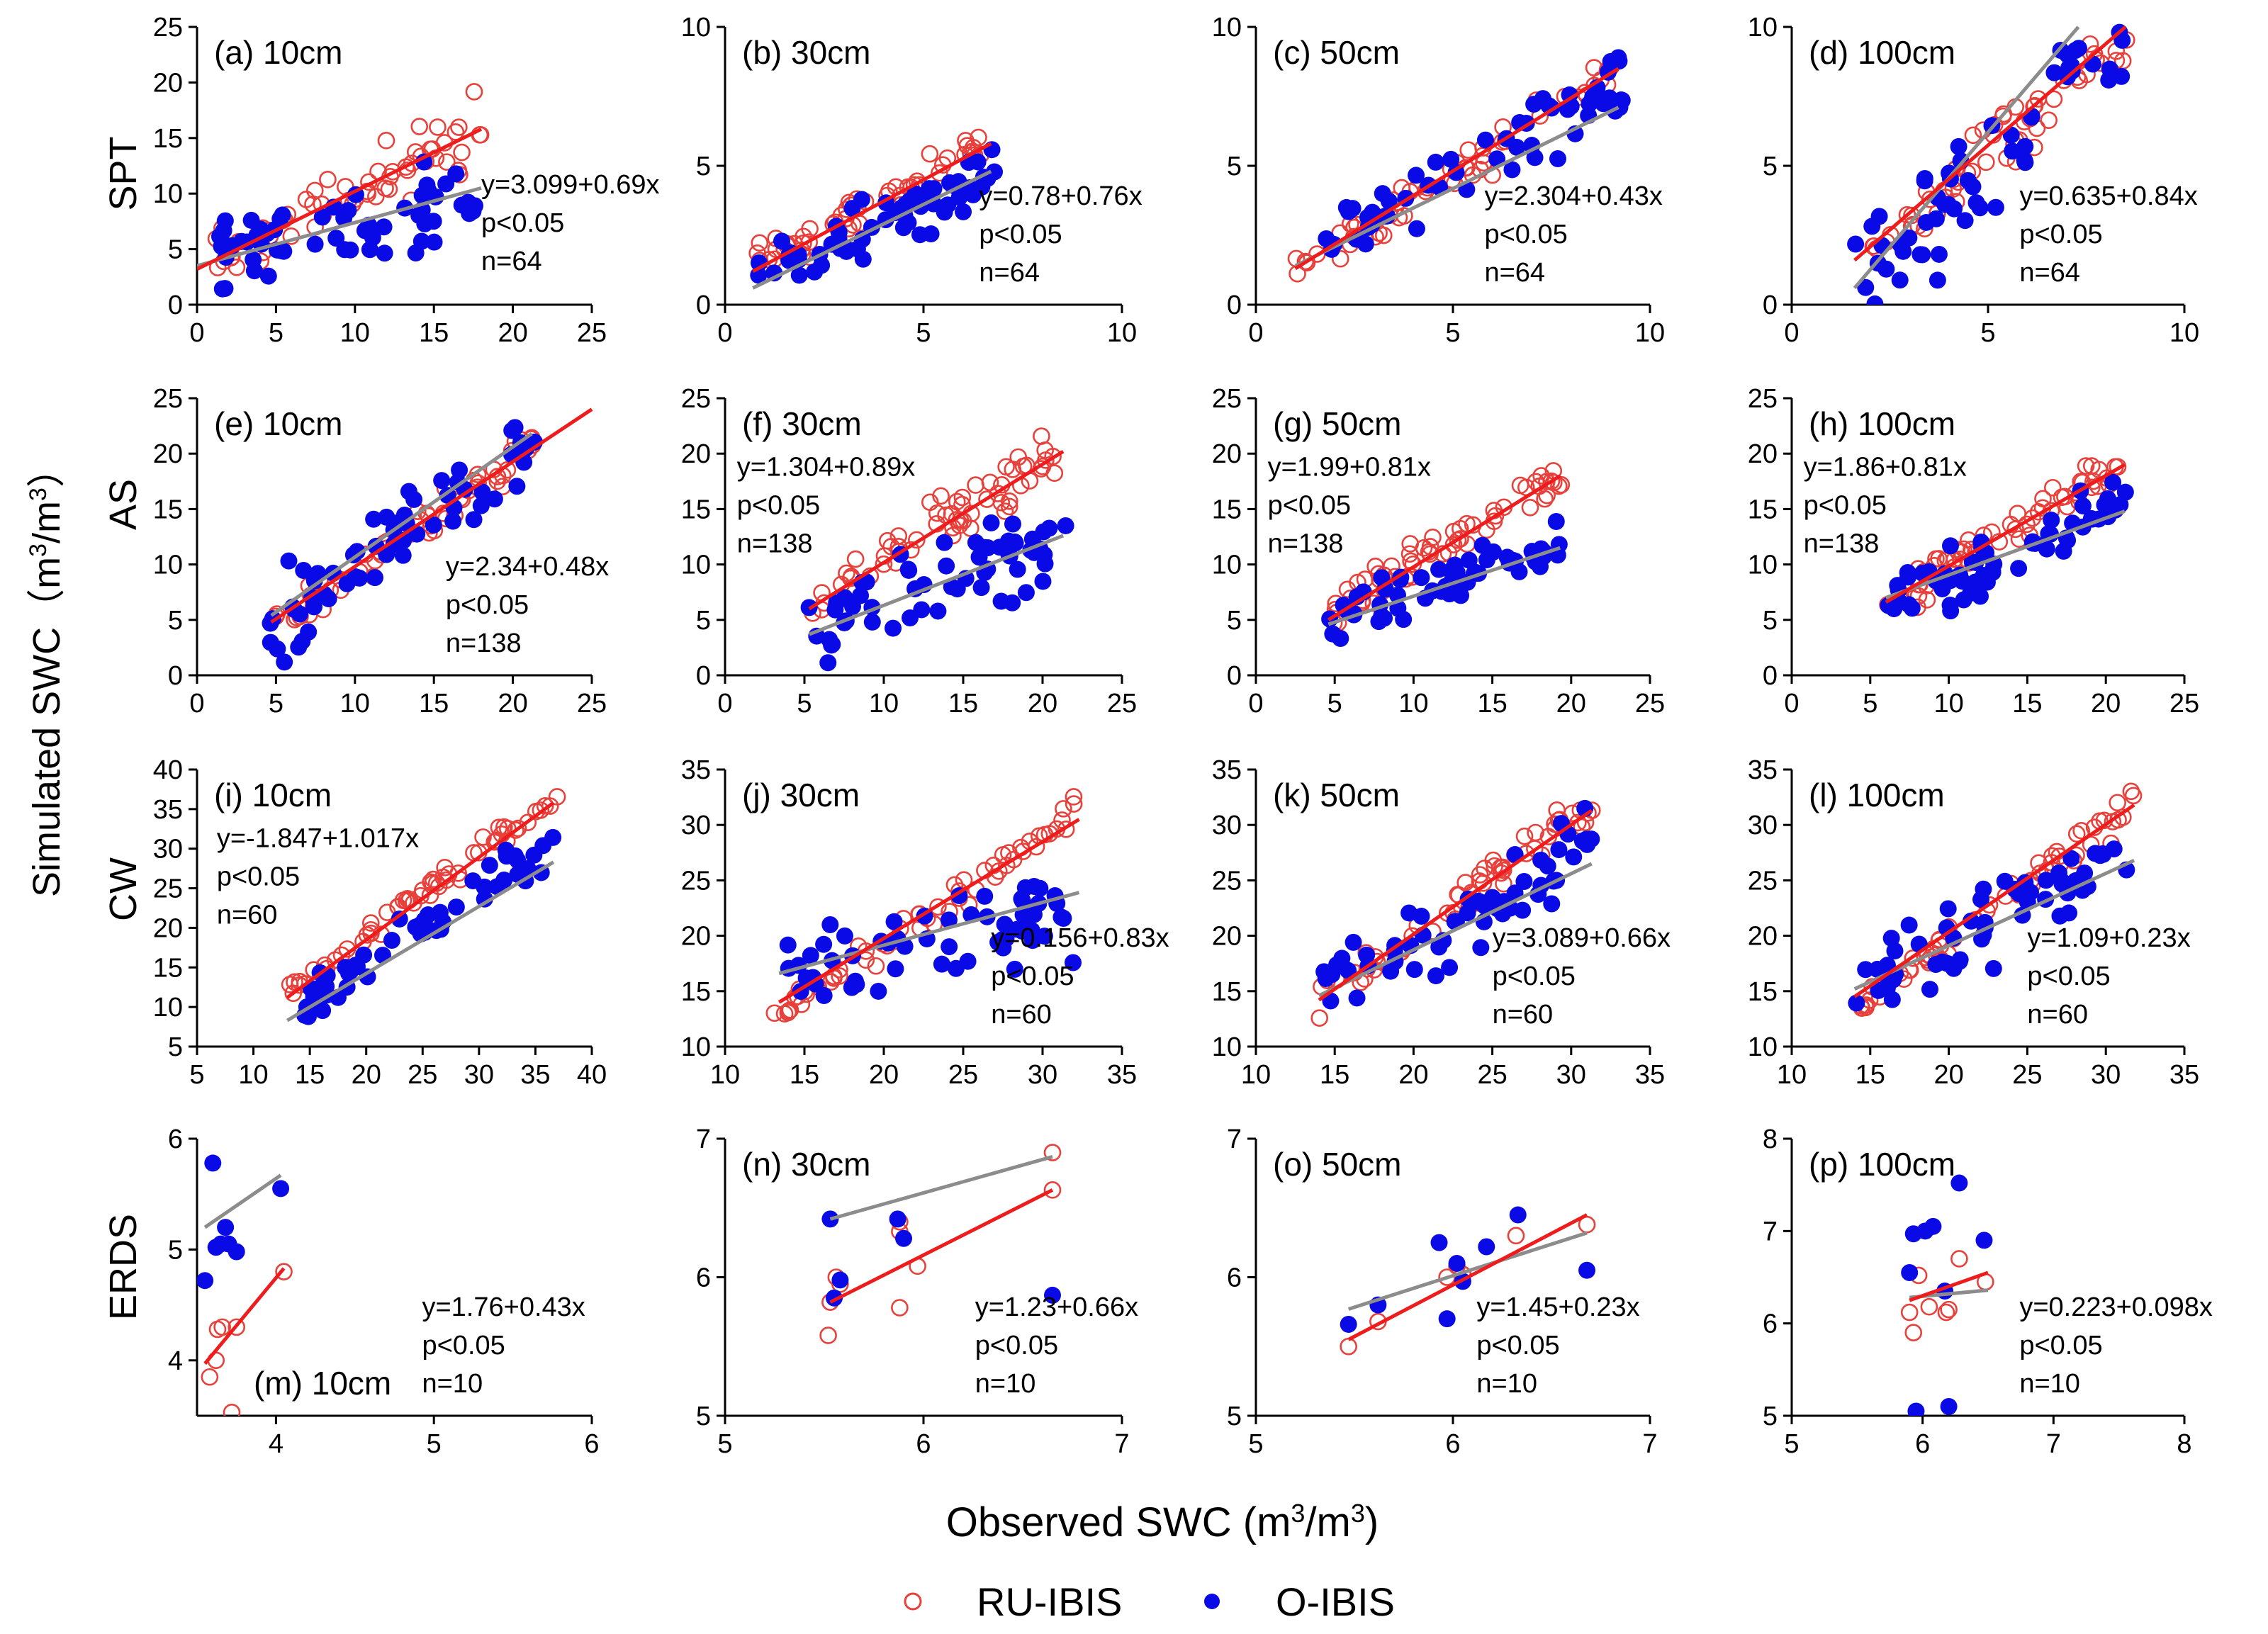 The image size is (2268, 1634). What do you see at coordinates (591, 1444) in the screenshot?
I see `x-tick-label: 6` at bounding box center [591, 1444].